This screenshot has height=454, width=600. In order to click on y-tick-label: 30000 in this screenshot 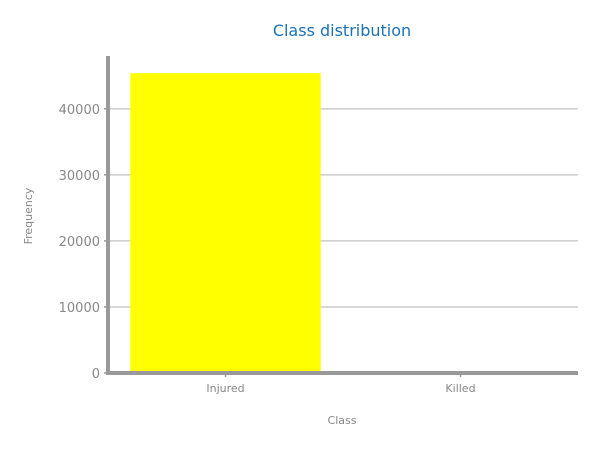, I will do `click(79, 176)`.